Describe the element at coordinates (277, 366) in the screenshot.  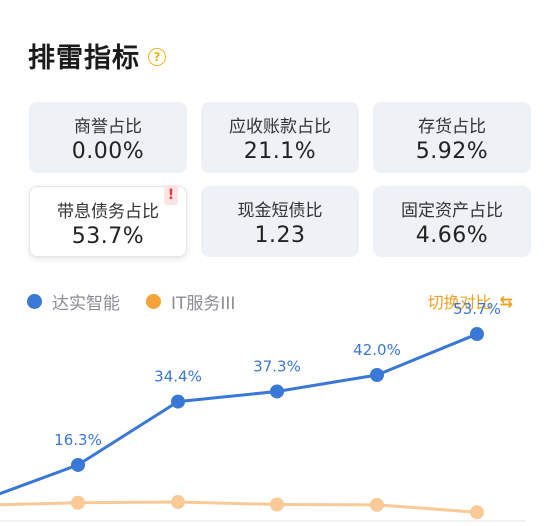
I see `data-label: 37.3%` at that location.